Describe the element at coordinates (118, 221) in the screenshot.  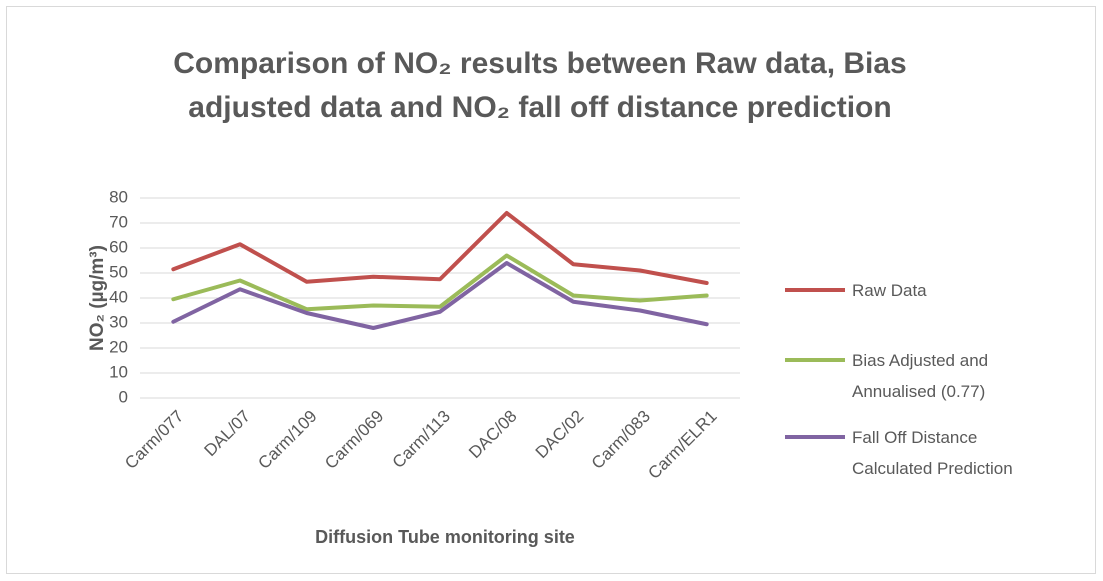
I see `y-tick-label: 70` at that location.